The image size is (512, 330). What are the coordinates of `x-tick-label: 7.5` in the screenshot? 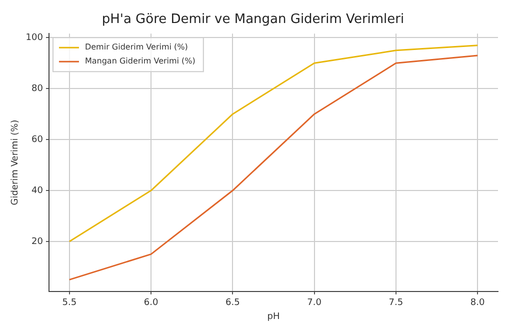 It's located at (396, 303).